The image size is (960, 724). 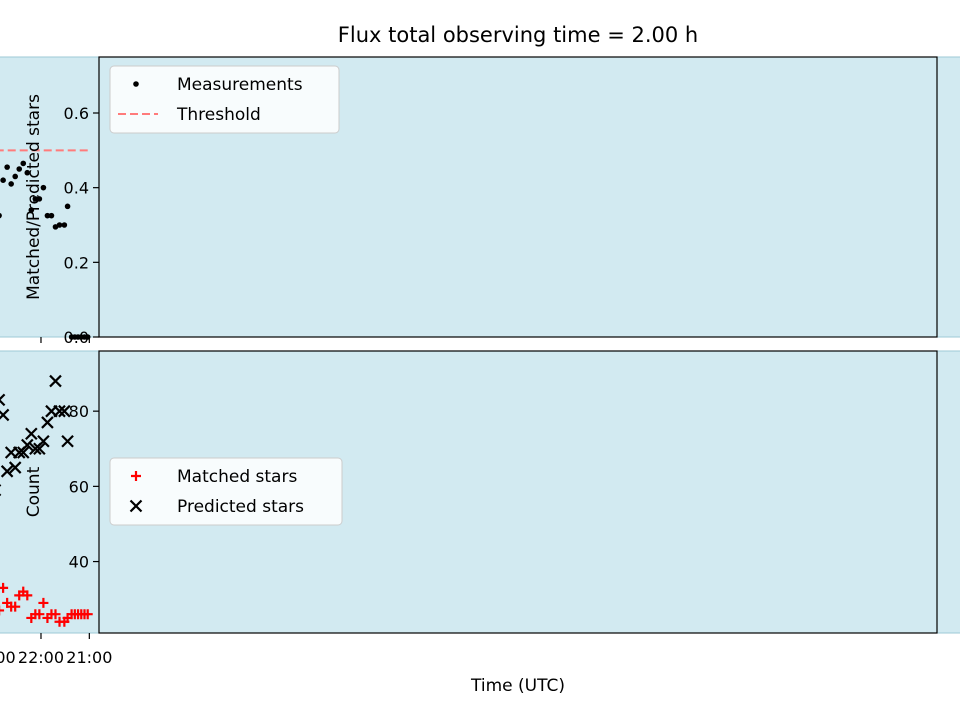 I want to click on x-tick-label: 22:00, so click(x=41, y=657).